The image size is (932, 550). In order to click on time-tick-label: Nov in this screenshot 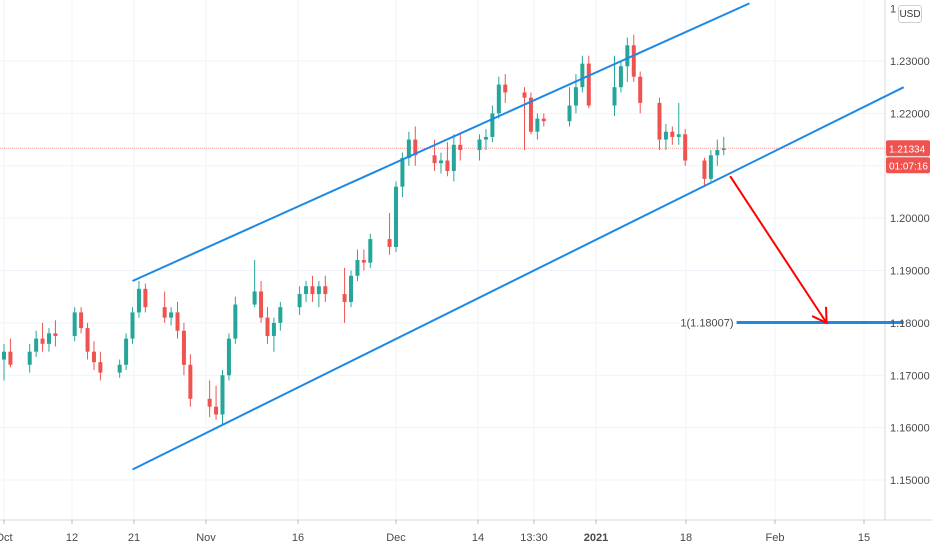, I will do `click(206, 538)`.